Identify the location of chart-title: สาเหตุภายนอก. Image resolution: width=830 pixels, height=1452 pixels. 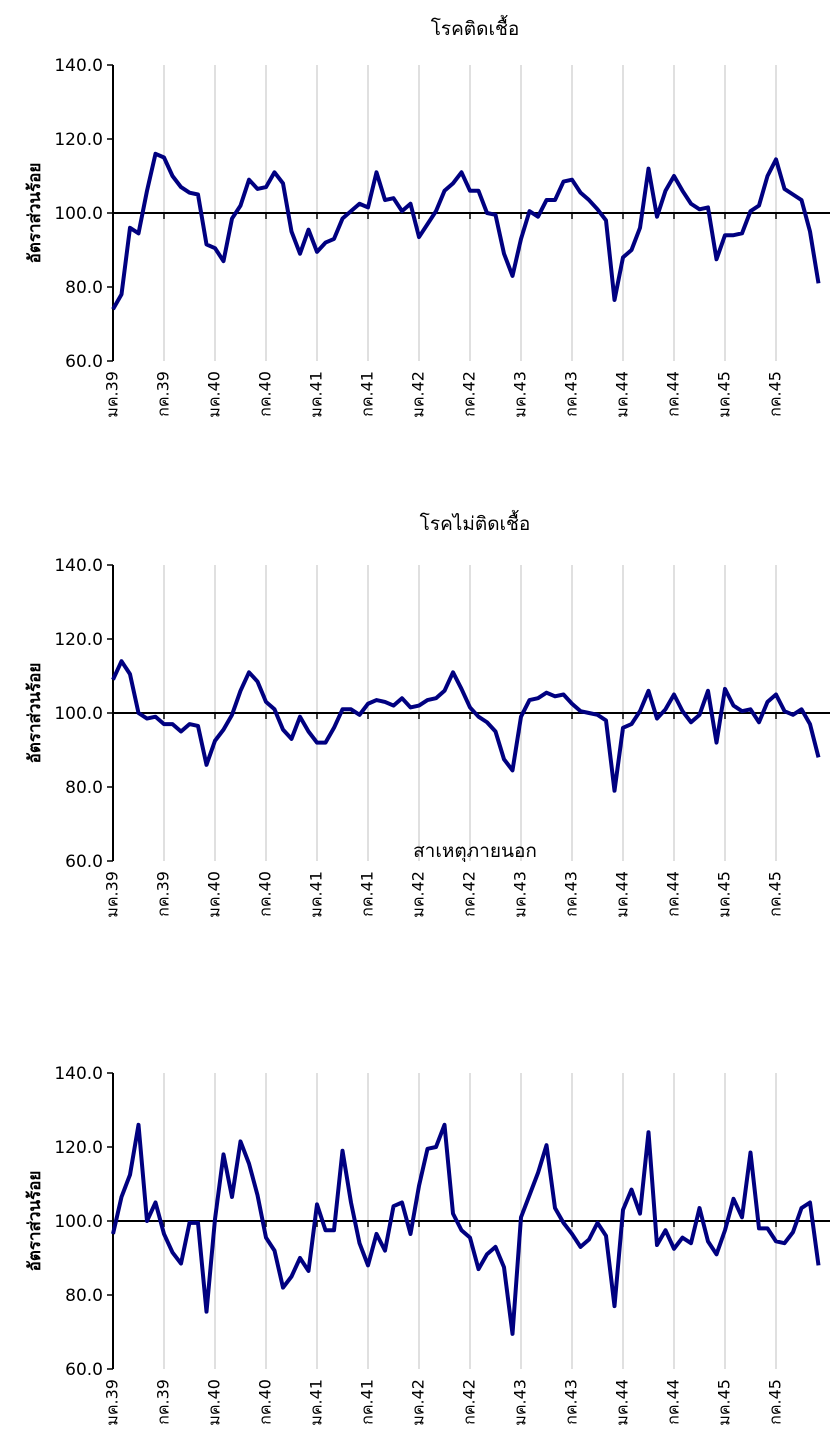
(475, 851).